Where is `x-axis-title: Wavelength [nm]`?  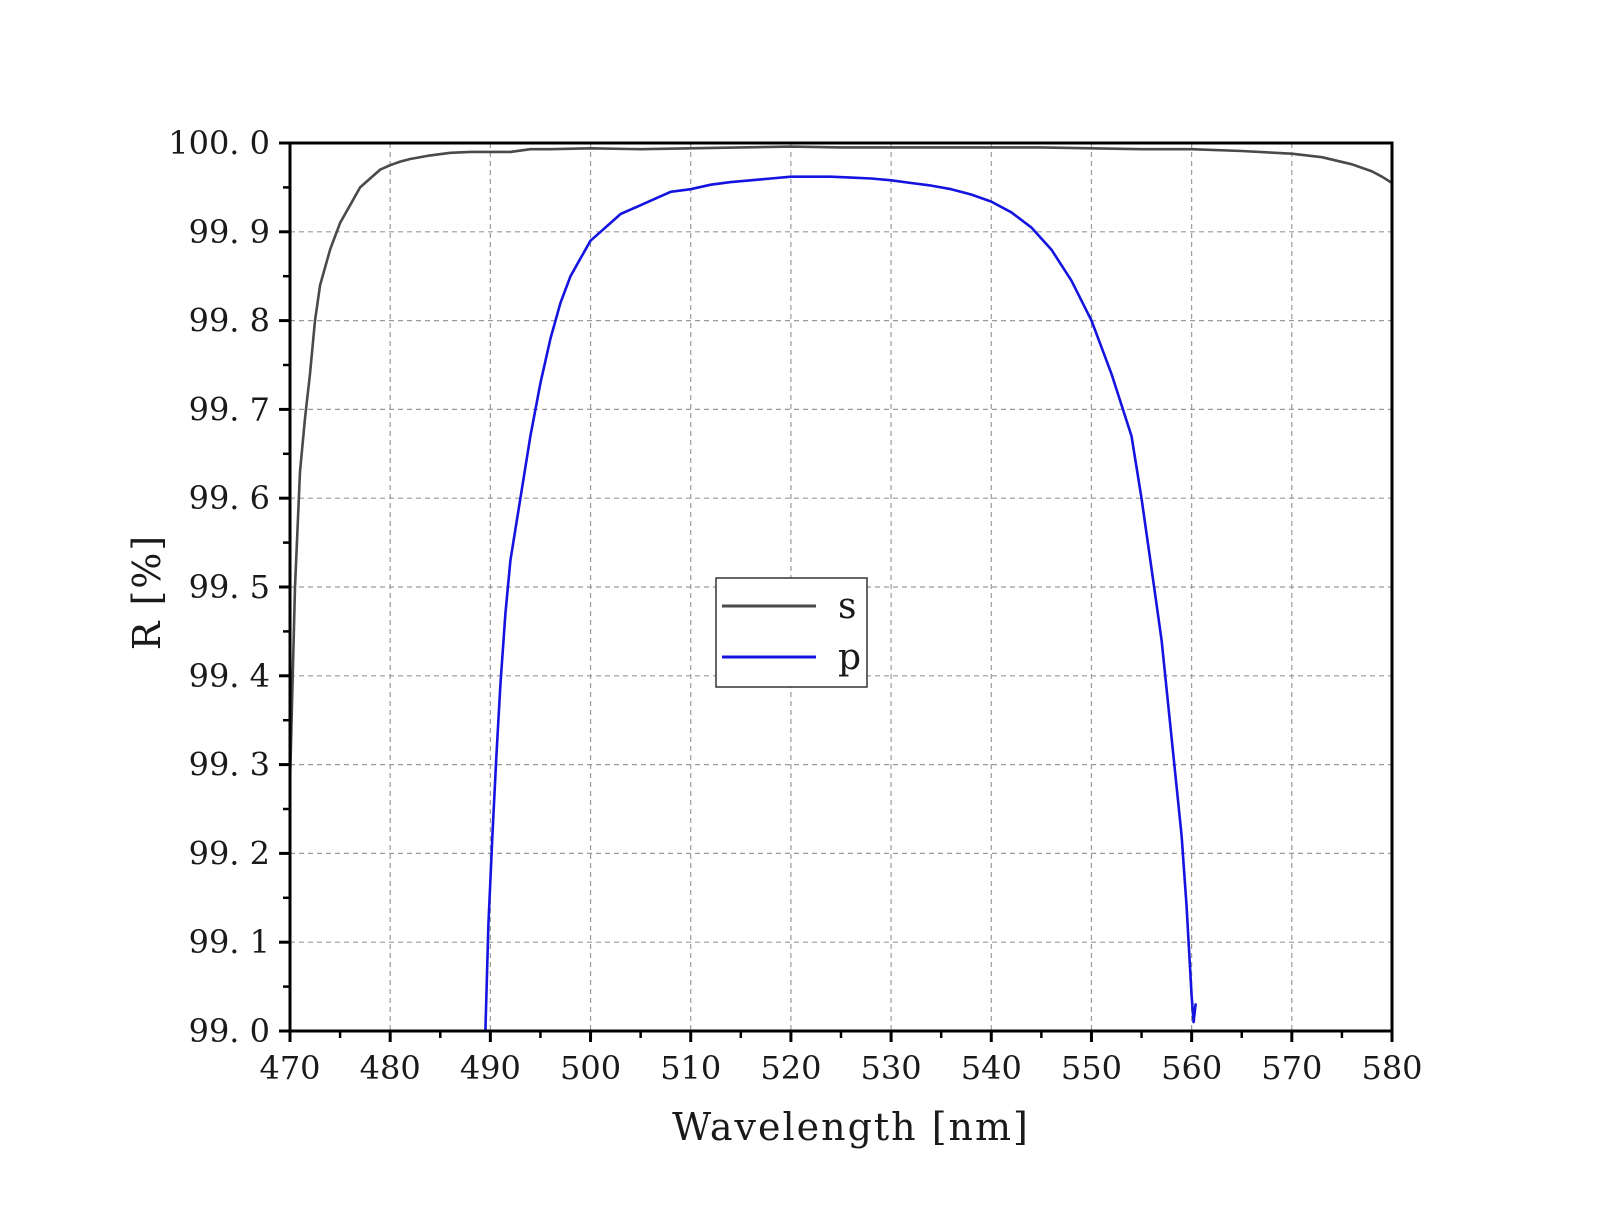 x-axis-title: Wavelength [nm] is located at coordinates (851, 1127).